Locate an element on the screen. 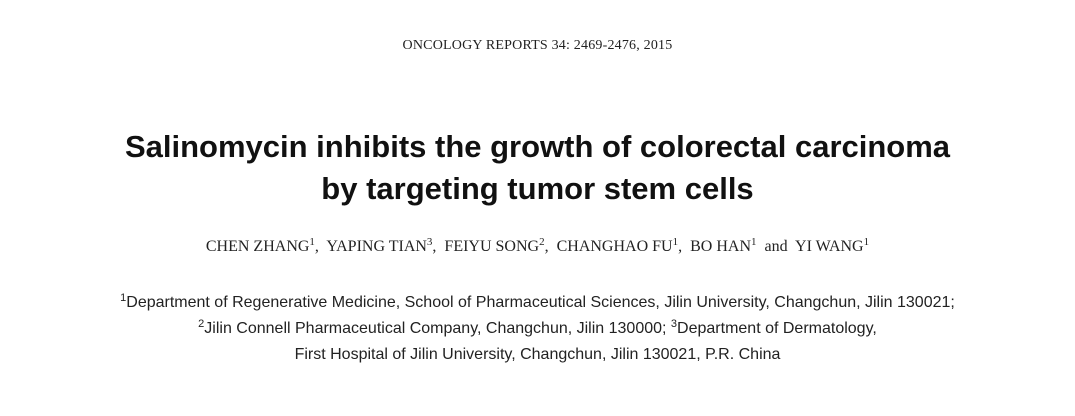 The height and width of the screenshot is (416, 1075). author-4: CHANGHAO FU1, is located at coordinates (623, 246).